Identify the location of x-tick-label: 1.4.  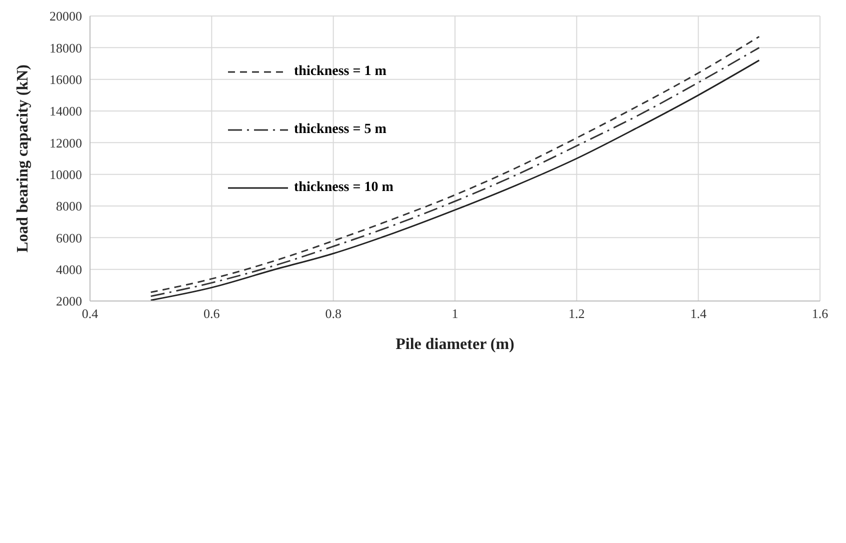
(698, 314).